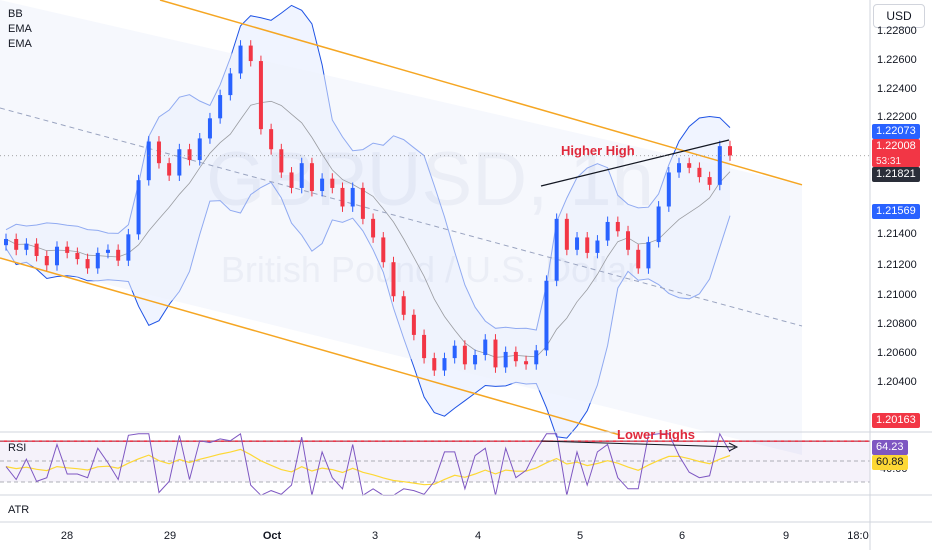  Describe the element at coordinates (897, 117) in the screenshot. I see `price-axis-tick: 1.22200` at that location.